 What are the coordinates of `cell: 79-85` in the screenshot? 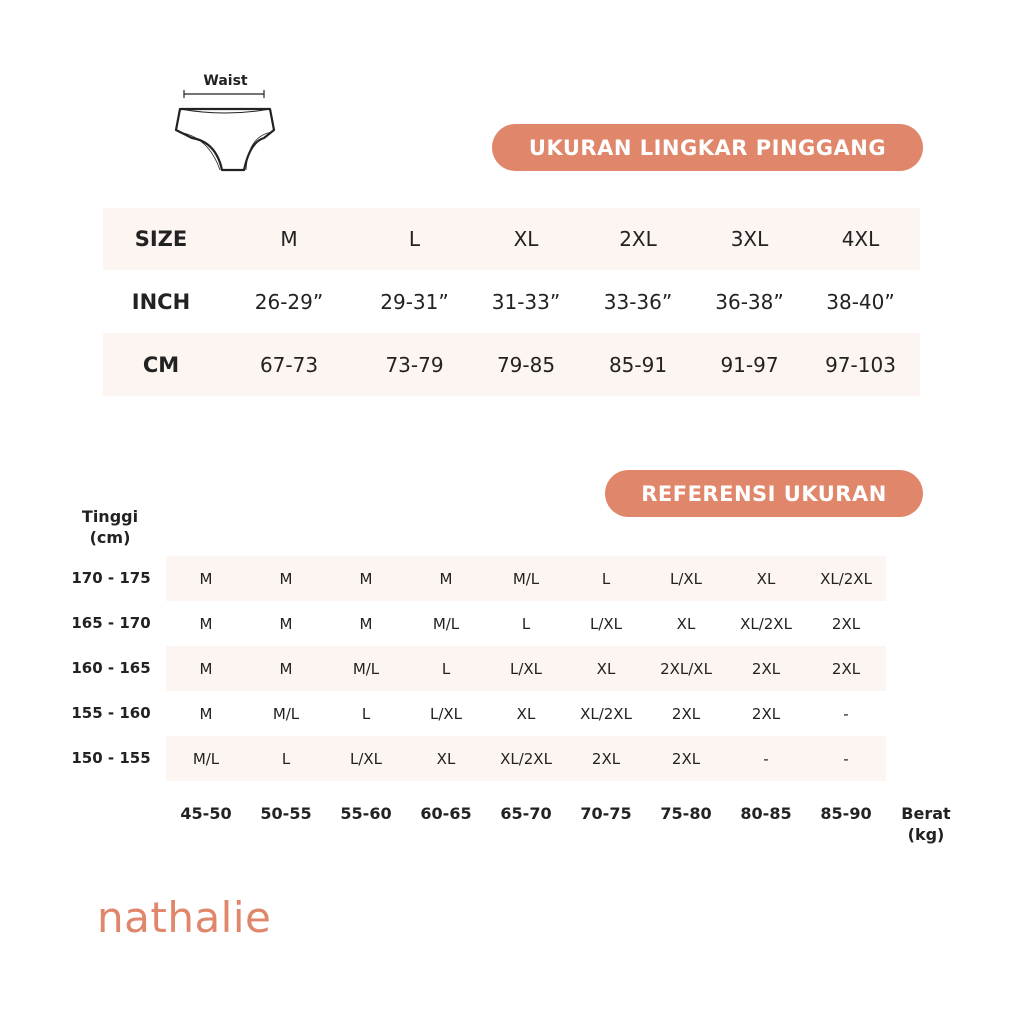 It's located at (526, 364).